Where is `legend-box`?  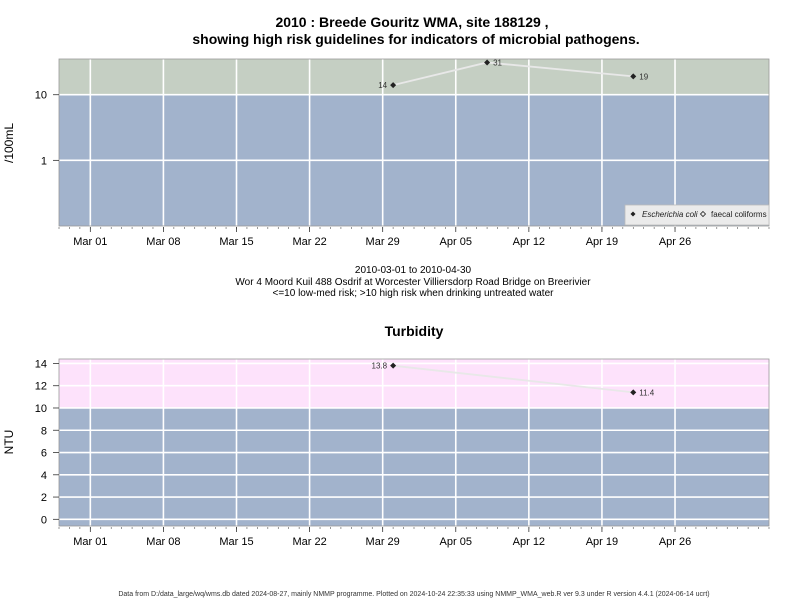 legend-box is located at coordinates (697, 215).